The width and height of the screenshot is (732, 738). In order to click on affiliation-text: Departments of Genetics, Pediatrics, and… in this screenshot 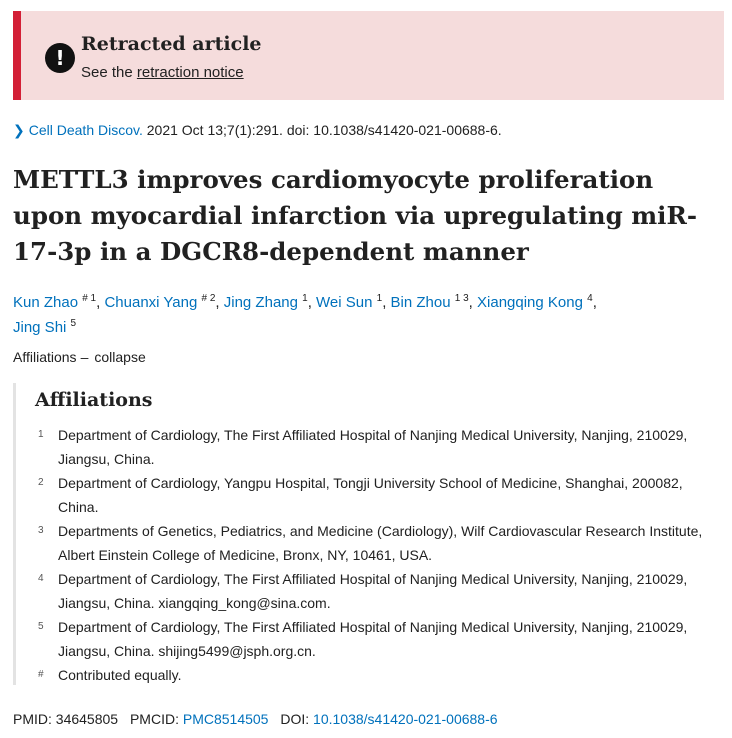, I will do `click(380, 543)`.